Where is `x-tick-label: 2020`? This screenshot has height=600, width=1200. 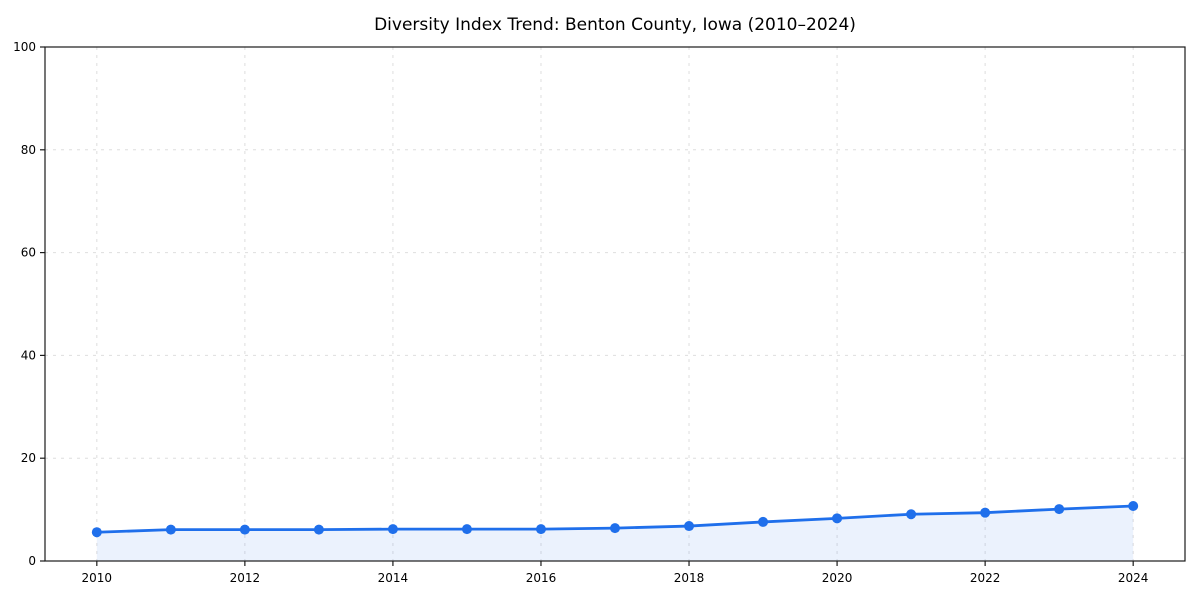
x-tick-label: 2020 is located at coordinates (837, 578).